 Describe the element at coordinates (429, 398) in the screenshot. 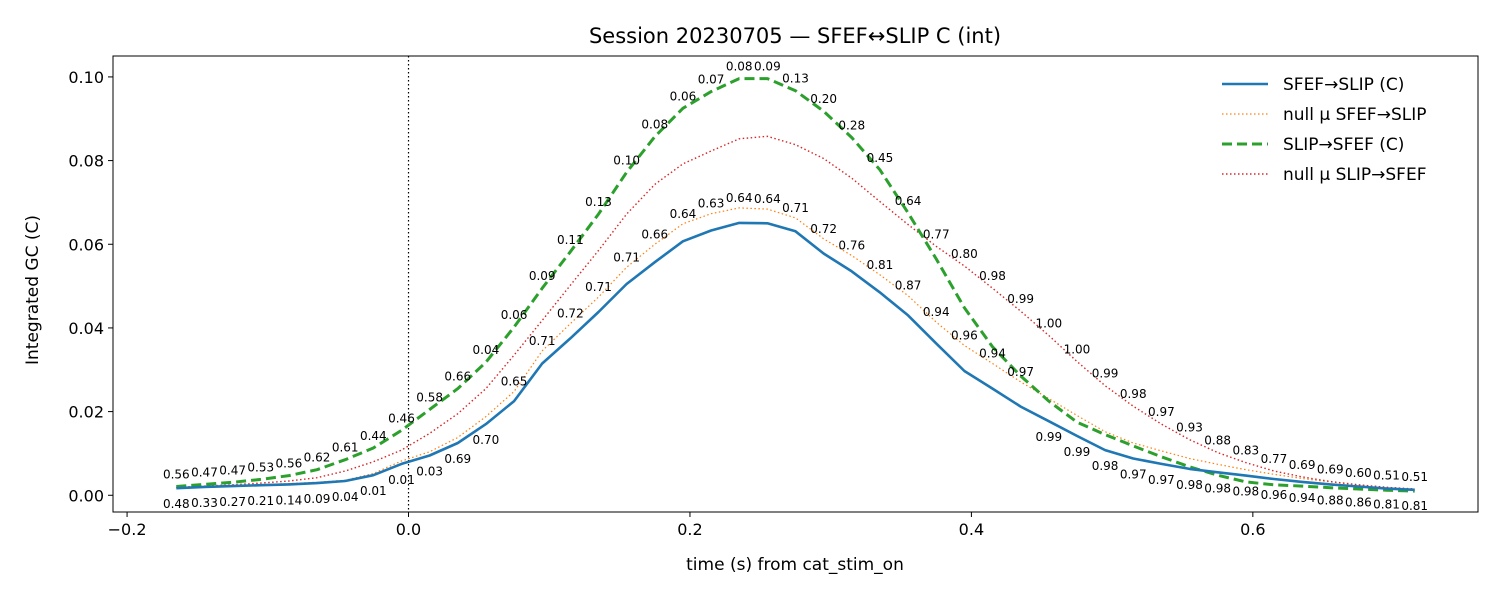

I see `pvalue-label: 0.58` at that location.